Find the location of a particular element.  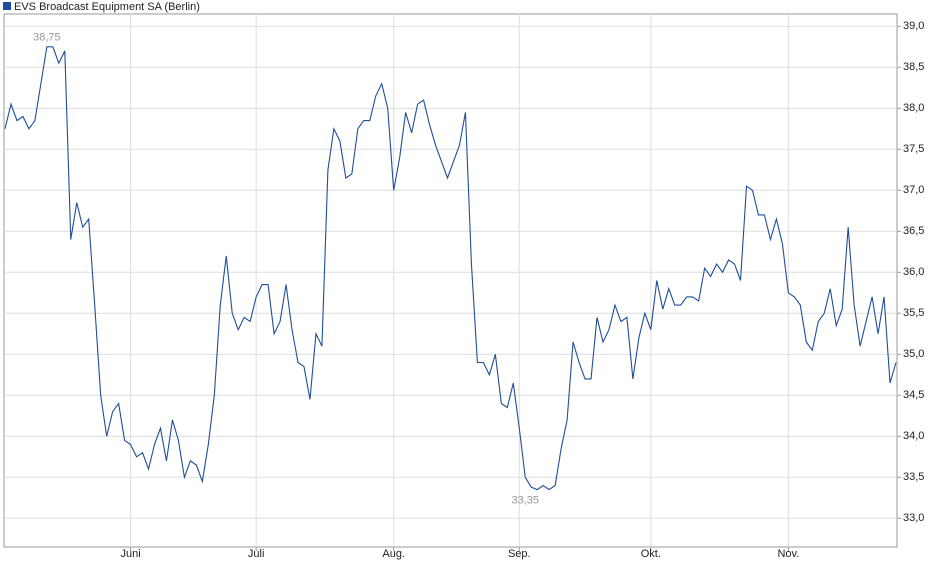

y-tick-label: 35,5 is located at coordinates (913, 313).